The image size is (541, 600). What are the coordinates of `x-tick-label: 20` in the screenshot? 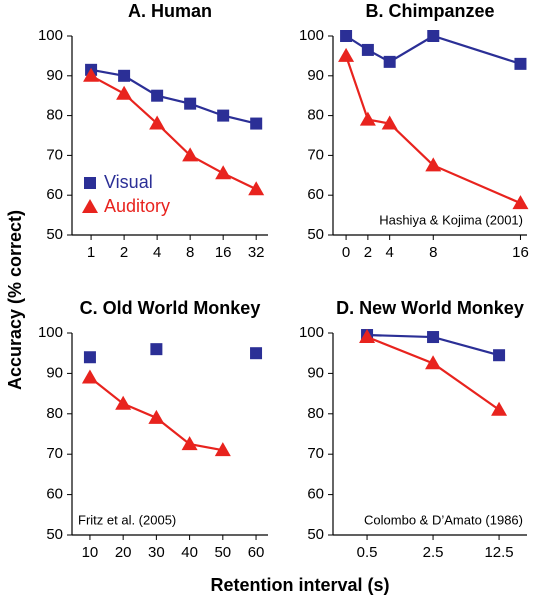 It's located at (123, 552).